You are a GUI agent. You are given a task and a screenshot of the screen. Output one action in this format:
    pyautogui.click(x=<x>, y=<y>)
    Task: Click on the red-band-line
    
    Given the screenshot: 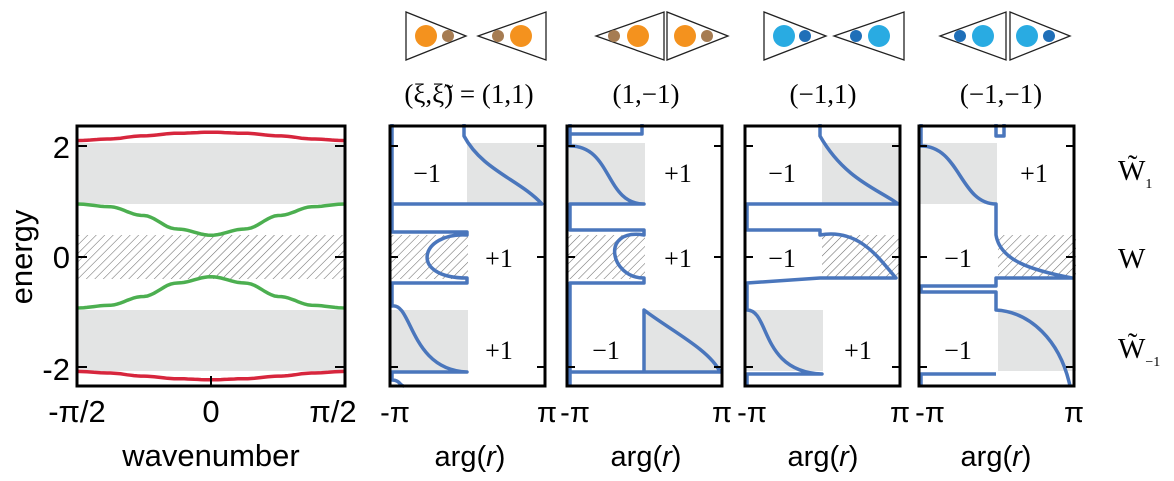 What is the action you would take?
    pyautogui.click(x=211, y=136)
    